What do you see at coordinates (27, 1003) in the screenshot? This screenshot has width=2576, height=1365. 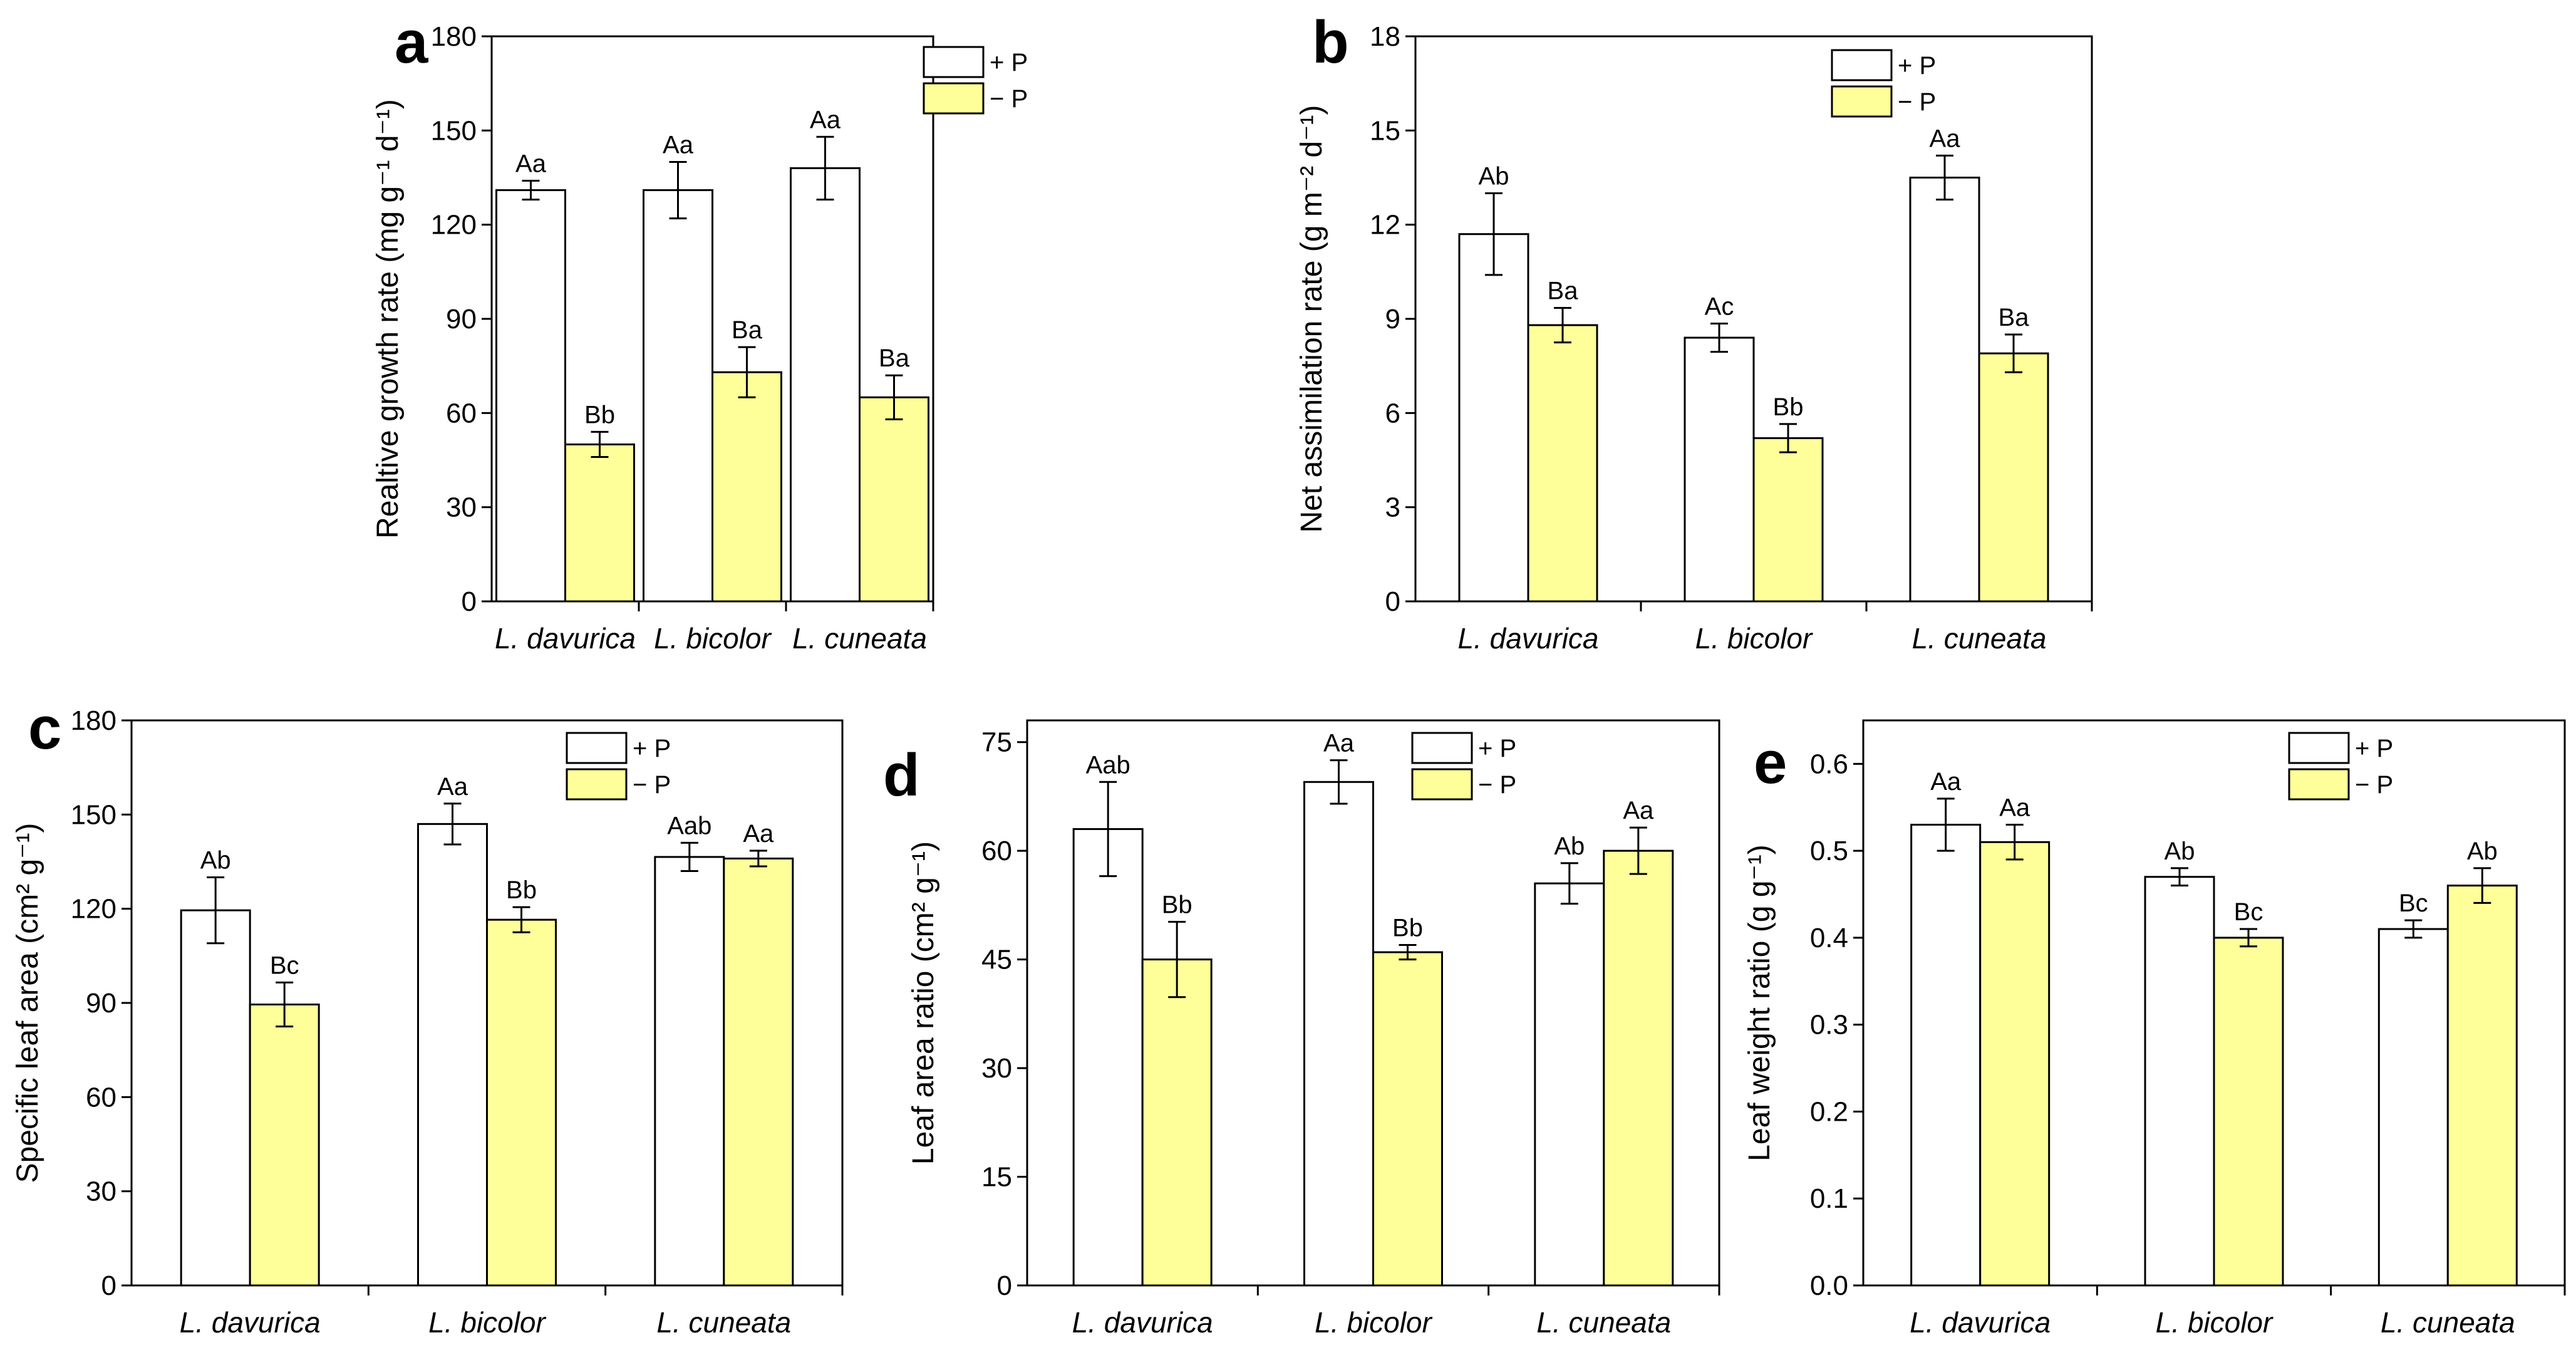 I see `y-axis-label: Specific leaf area (cm² g⁻¹)` at bounding box center [27, 1003].